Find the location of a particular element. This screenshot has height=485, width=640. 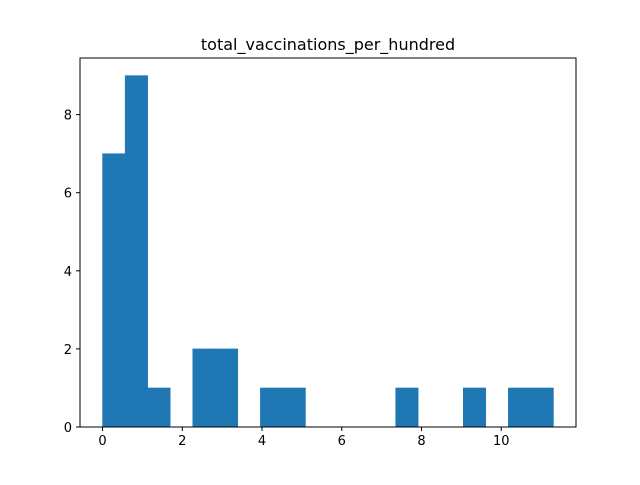

y-tick-label: 4 is located at coordinates (68, 272).